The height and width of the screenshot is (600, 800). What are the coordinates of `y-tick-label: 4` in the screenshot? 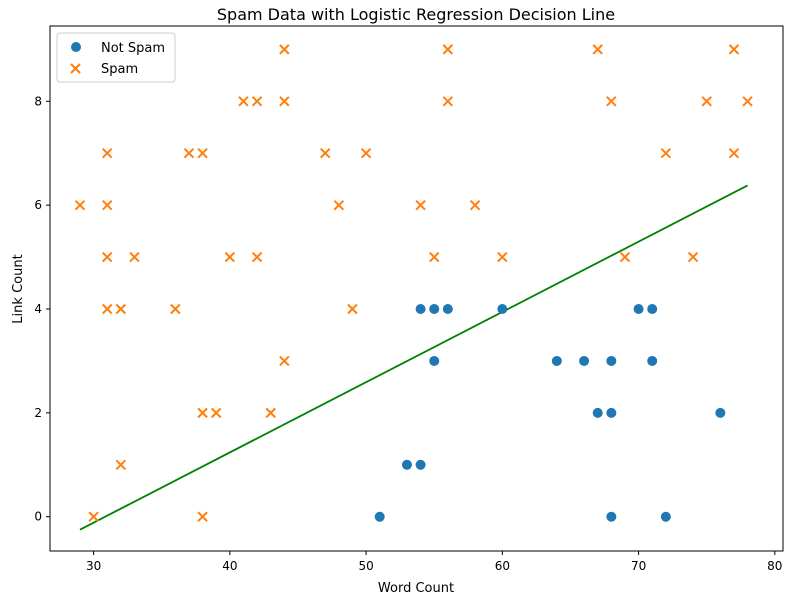 It's located at (38, 309).